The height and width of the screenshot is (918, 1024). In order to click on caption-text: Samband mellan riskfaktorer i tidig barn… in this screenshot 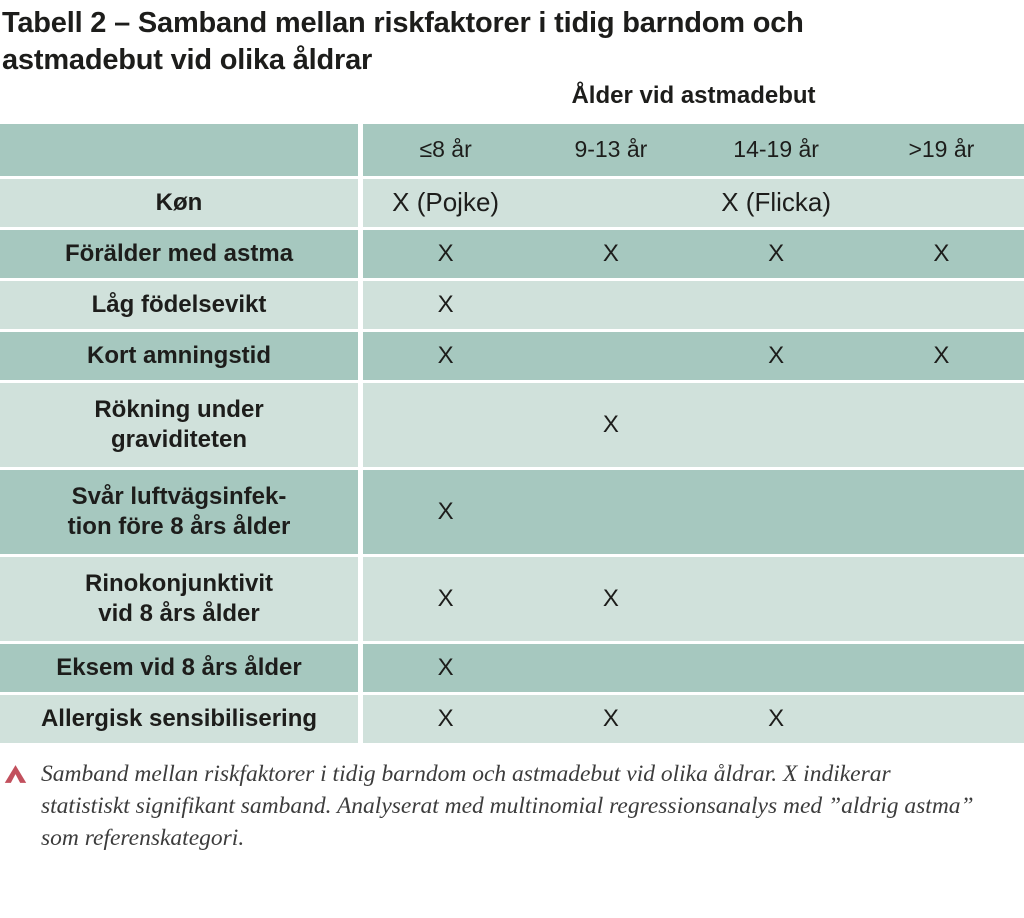, I will do `click(507, 805)`.